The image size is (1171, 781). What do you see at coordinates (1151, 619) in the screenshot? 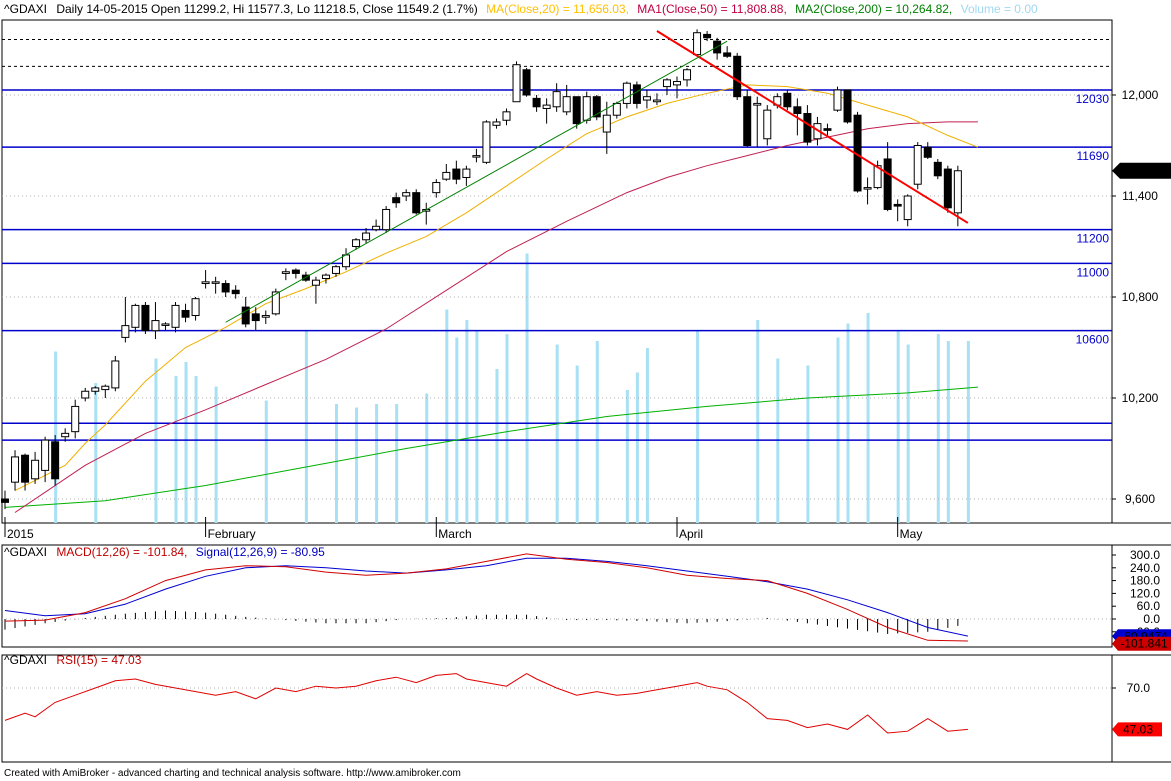
I see `macd-tick-label: 0.0` at bounding box center [1151, 619].